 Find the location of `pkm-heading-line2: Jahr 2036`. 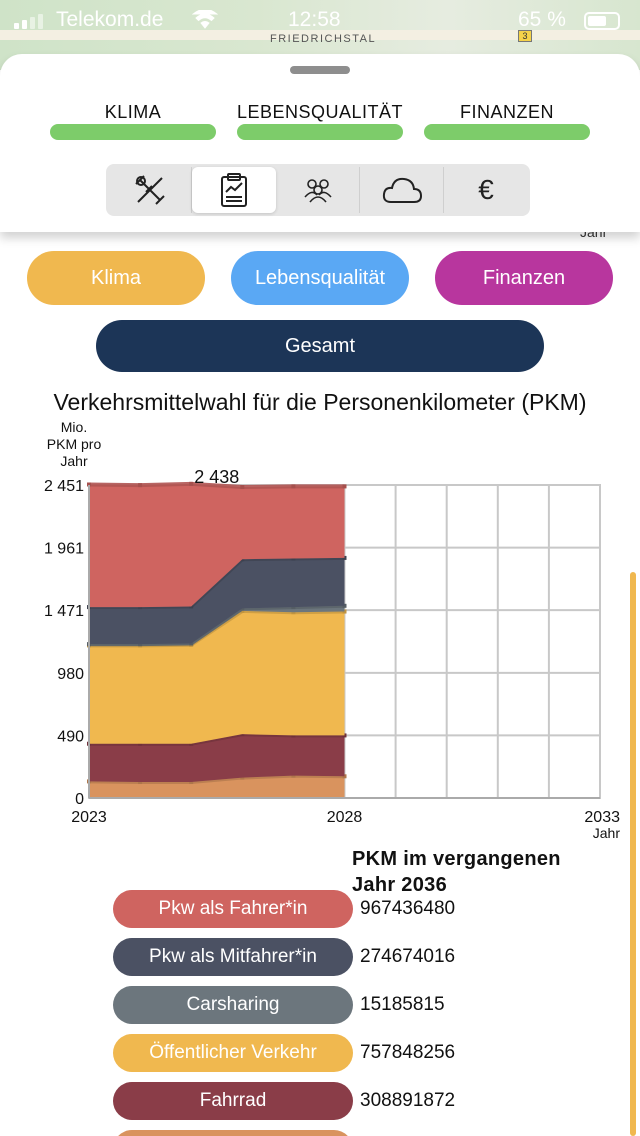

pkm-heading-line2: Jahr 2036 is located at coordinates (399, 885).